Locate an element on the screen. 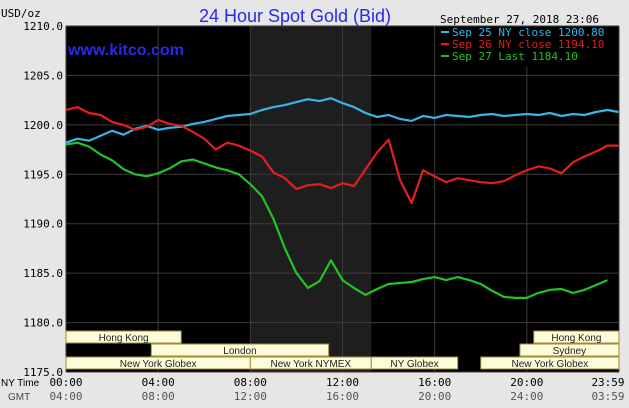 The height and width of the screenshot is (408, 629). x-tick-label-gmt: 16:00 is located at coordinates (342, 396).